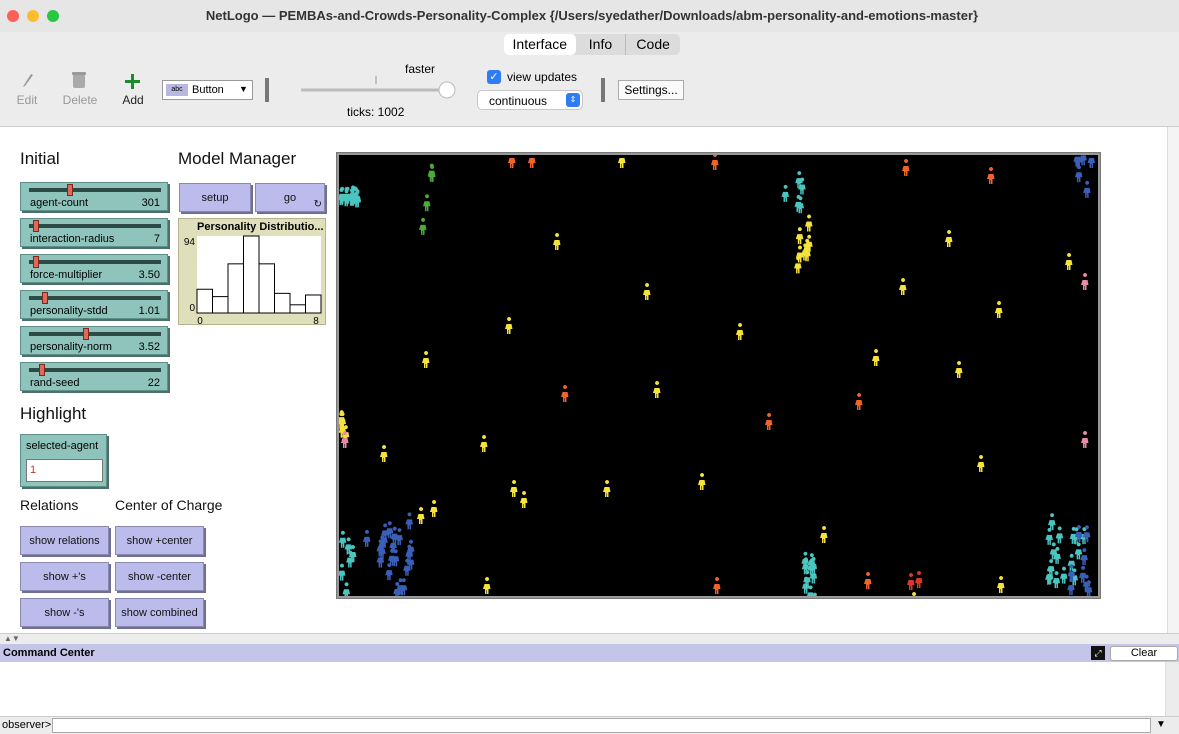 The width and height of the screenshot is (1179, 734). I want to click on speed-label: faster, so click(420, 69).